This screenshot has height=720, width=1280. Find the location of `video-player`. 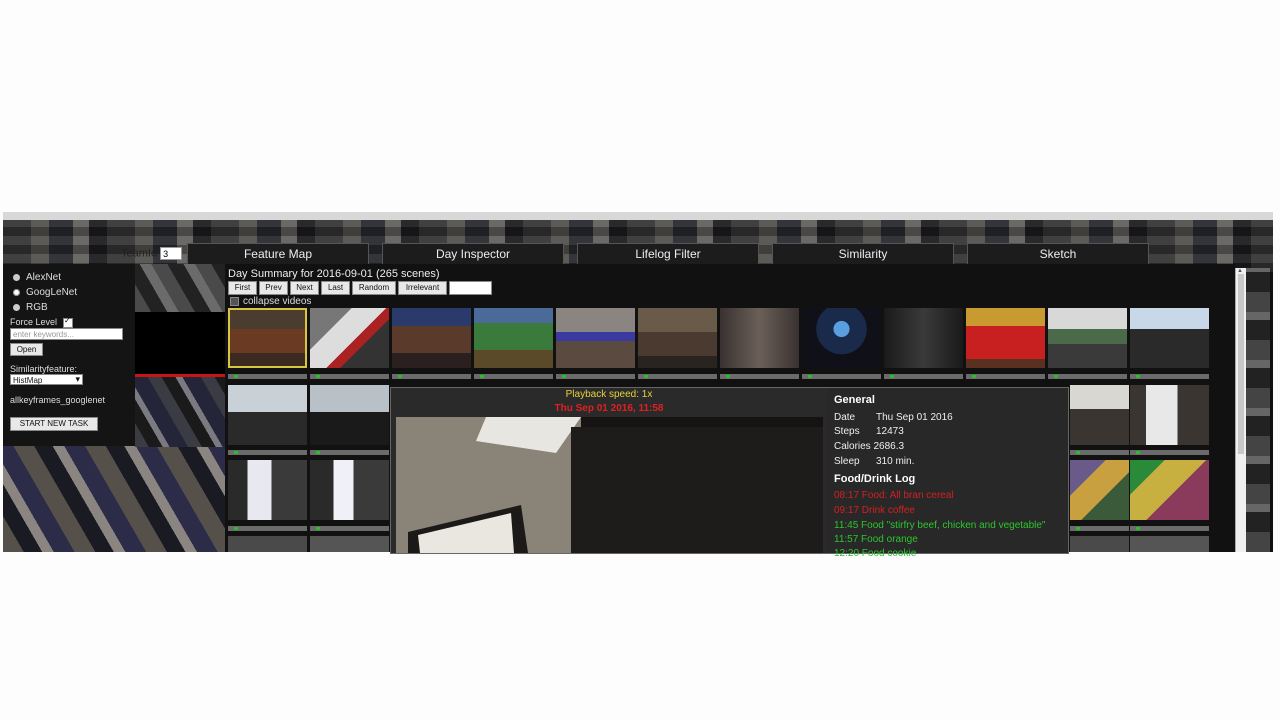

video-player is located at coordinates (609, 485).